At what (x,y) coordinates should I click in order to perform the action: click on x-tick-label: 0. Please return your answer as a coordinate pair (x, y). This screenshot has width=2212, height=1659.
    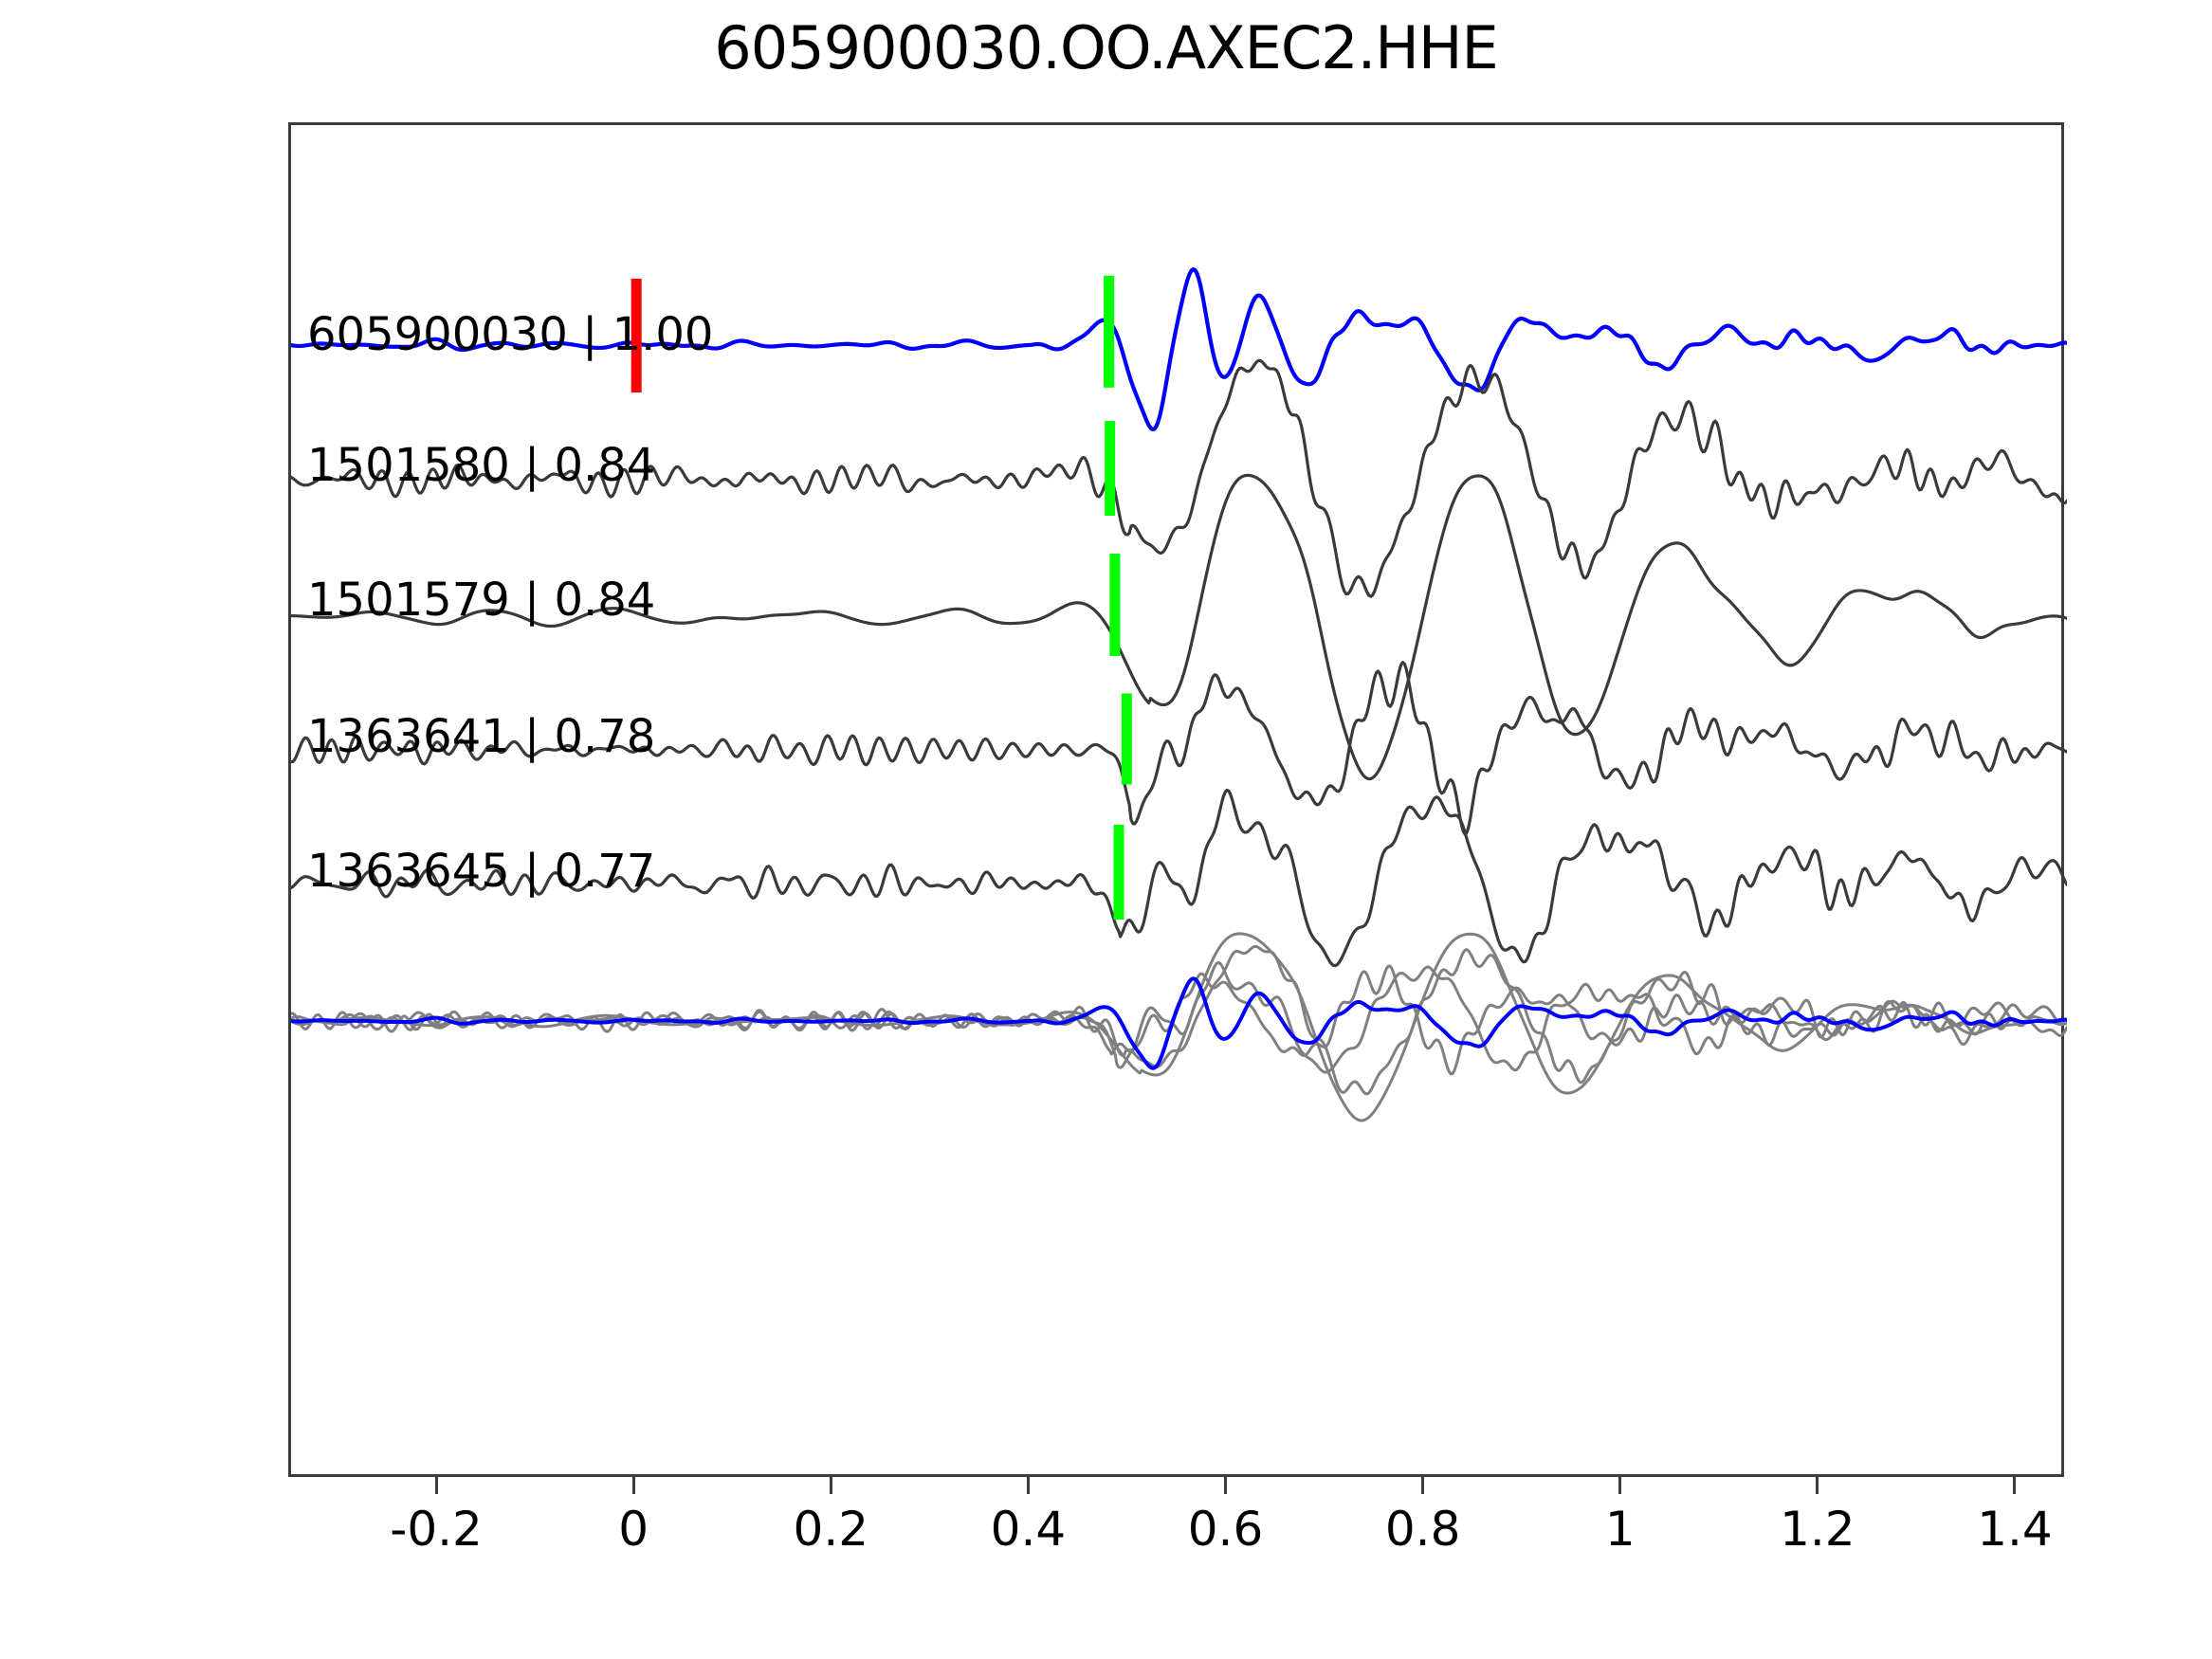
    Looking at the image, I should click on (633, 1529).